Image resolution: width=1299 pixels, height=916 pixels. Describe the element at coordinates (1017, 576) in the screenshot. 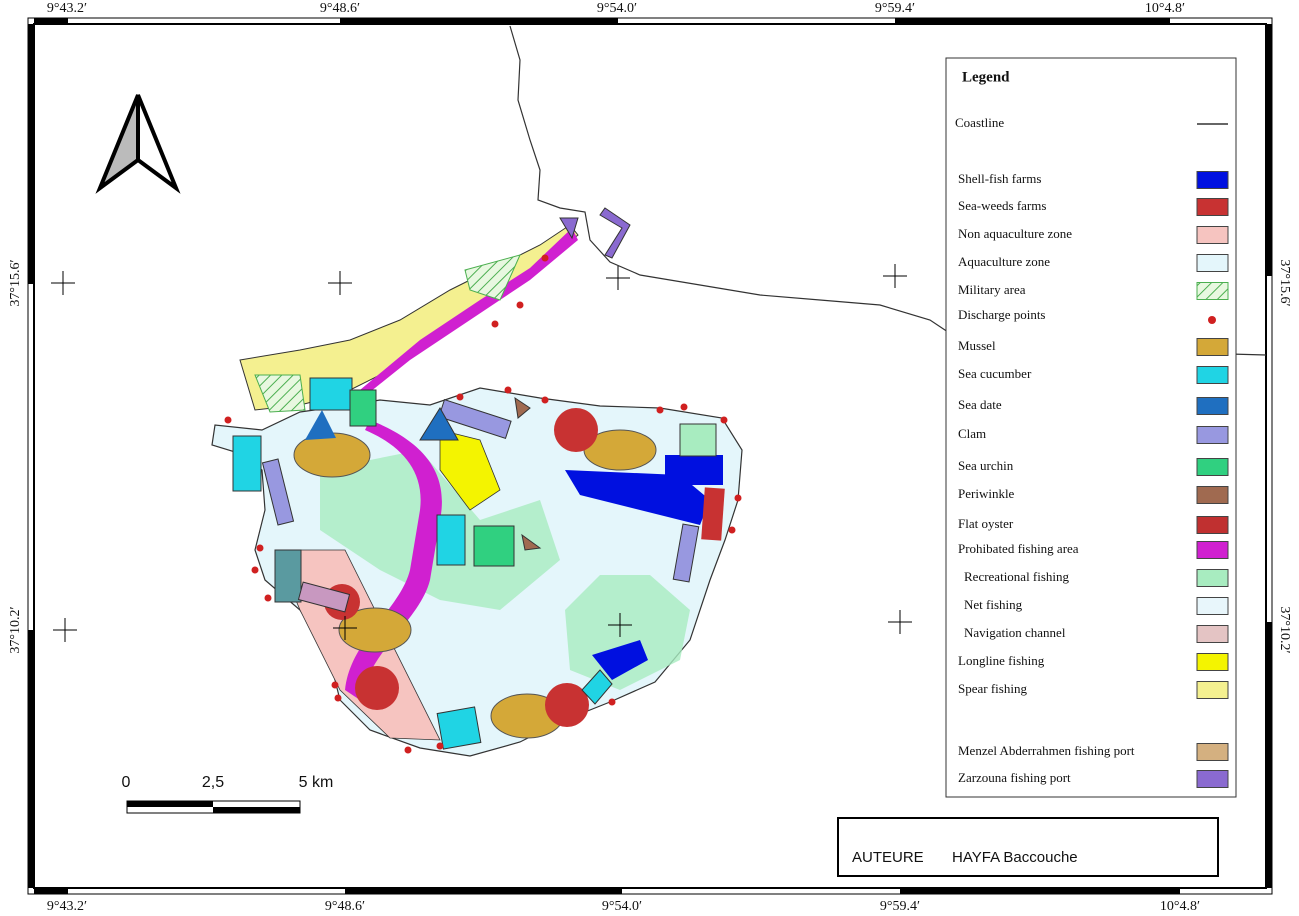

I see `legend-label: Recreational fishing` at that location.